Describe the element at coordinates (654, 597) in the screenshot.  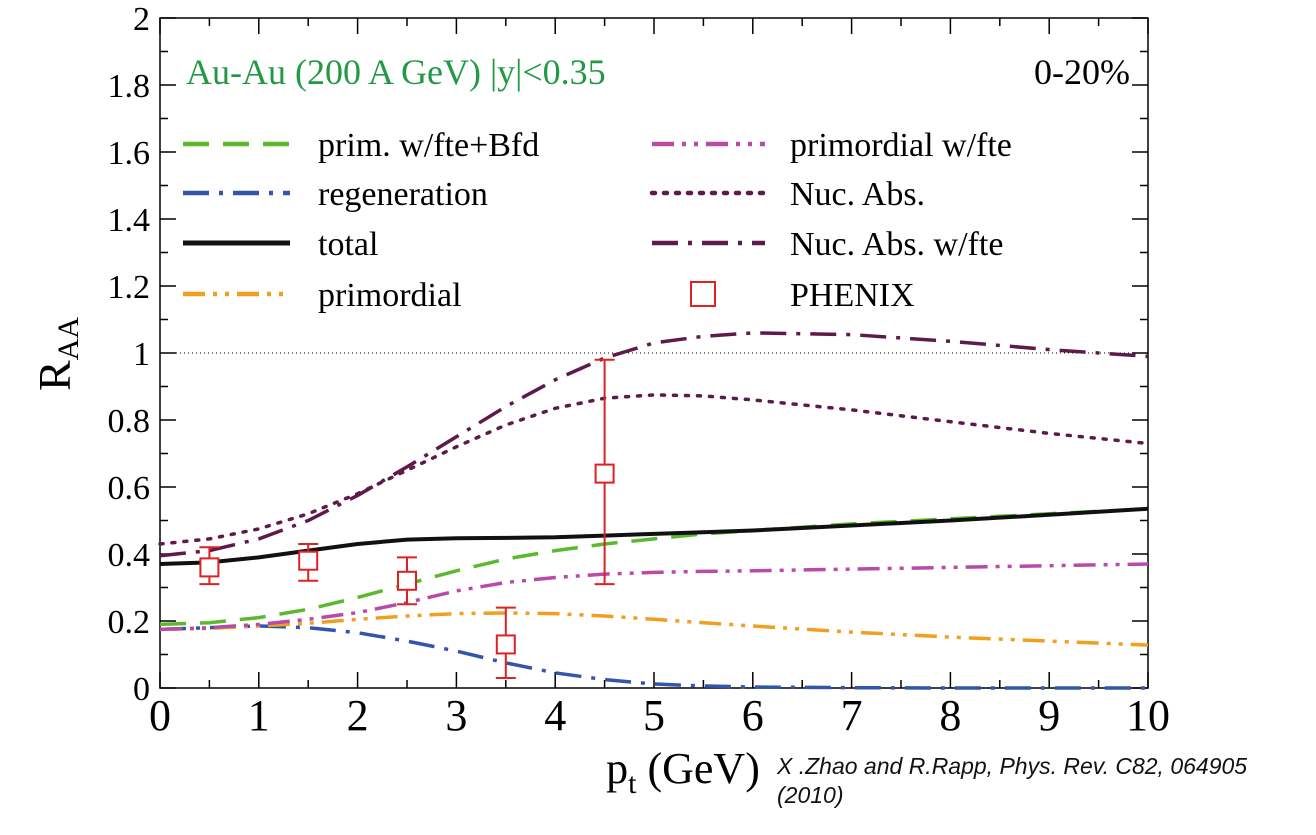
I see `series-primordial-w-fte` at that location.